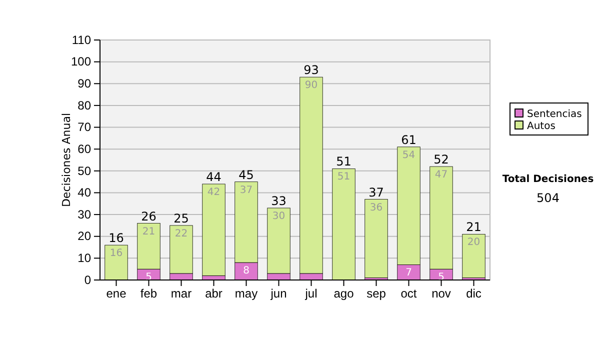  Describe the element at coordinates (343, 177) in the screenshot. I see `data-label: 51` at that location.